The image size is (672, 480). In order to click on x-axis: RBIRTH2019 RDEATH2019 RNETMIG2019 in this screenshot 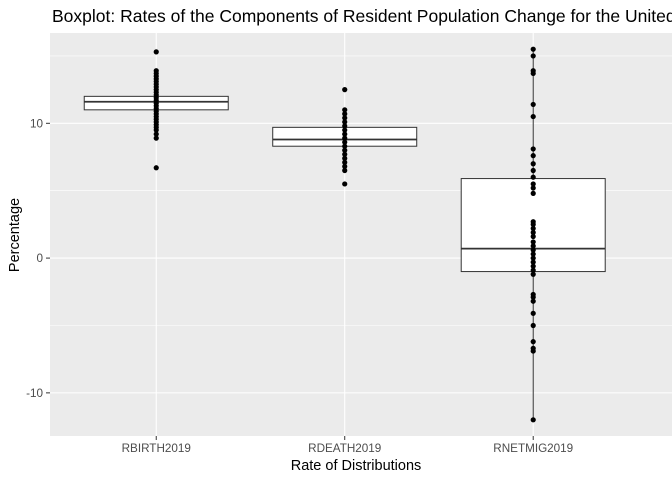, I will do `click(347, 445)`.